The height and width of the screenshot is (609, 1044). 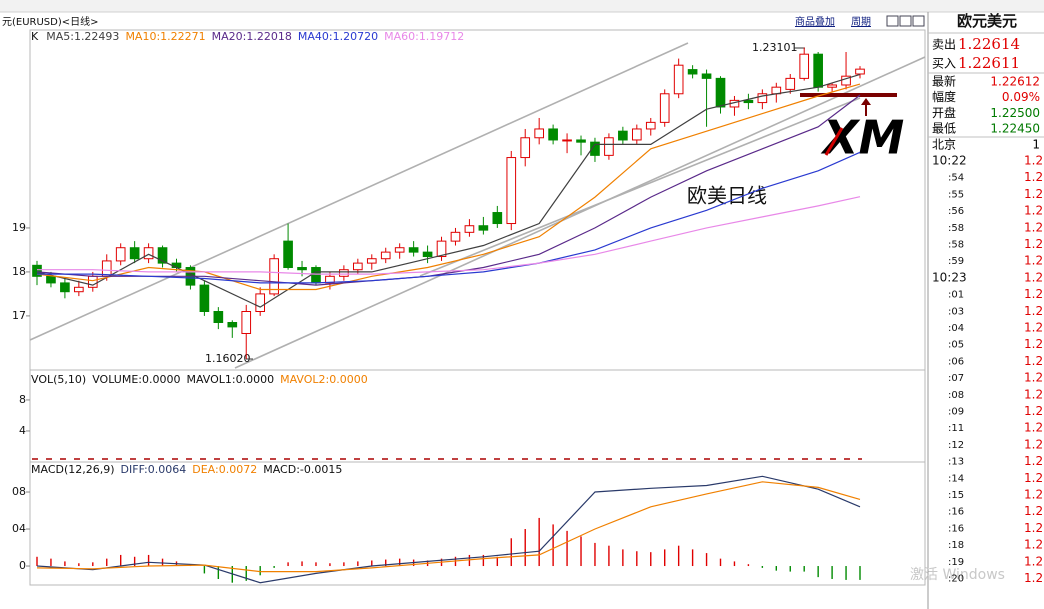 I want to click on quote-label: 幅度, so click(x=944, y=96).